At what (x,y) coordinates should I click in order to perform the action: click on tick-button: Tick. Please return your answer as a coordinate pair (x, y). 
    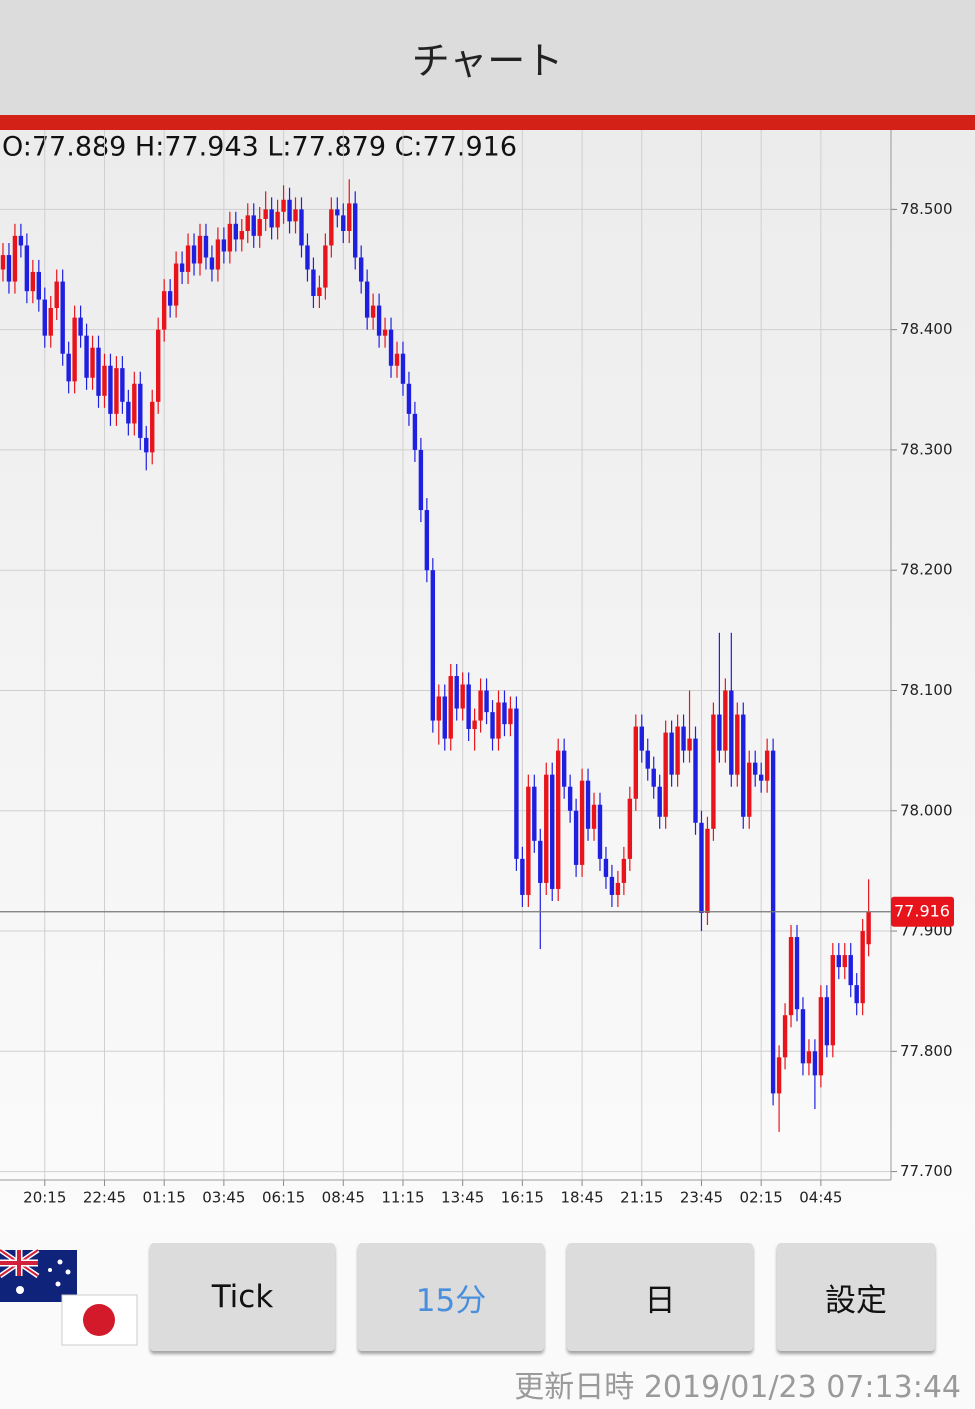
    Looking at the image, I should click on (242, 1297).